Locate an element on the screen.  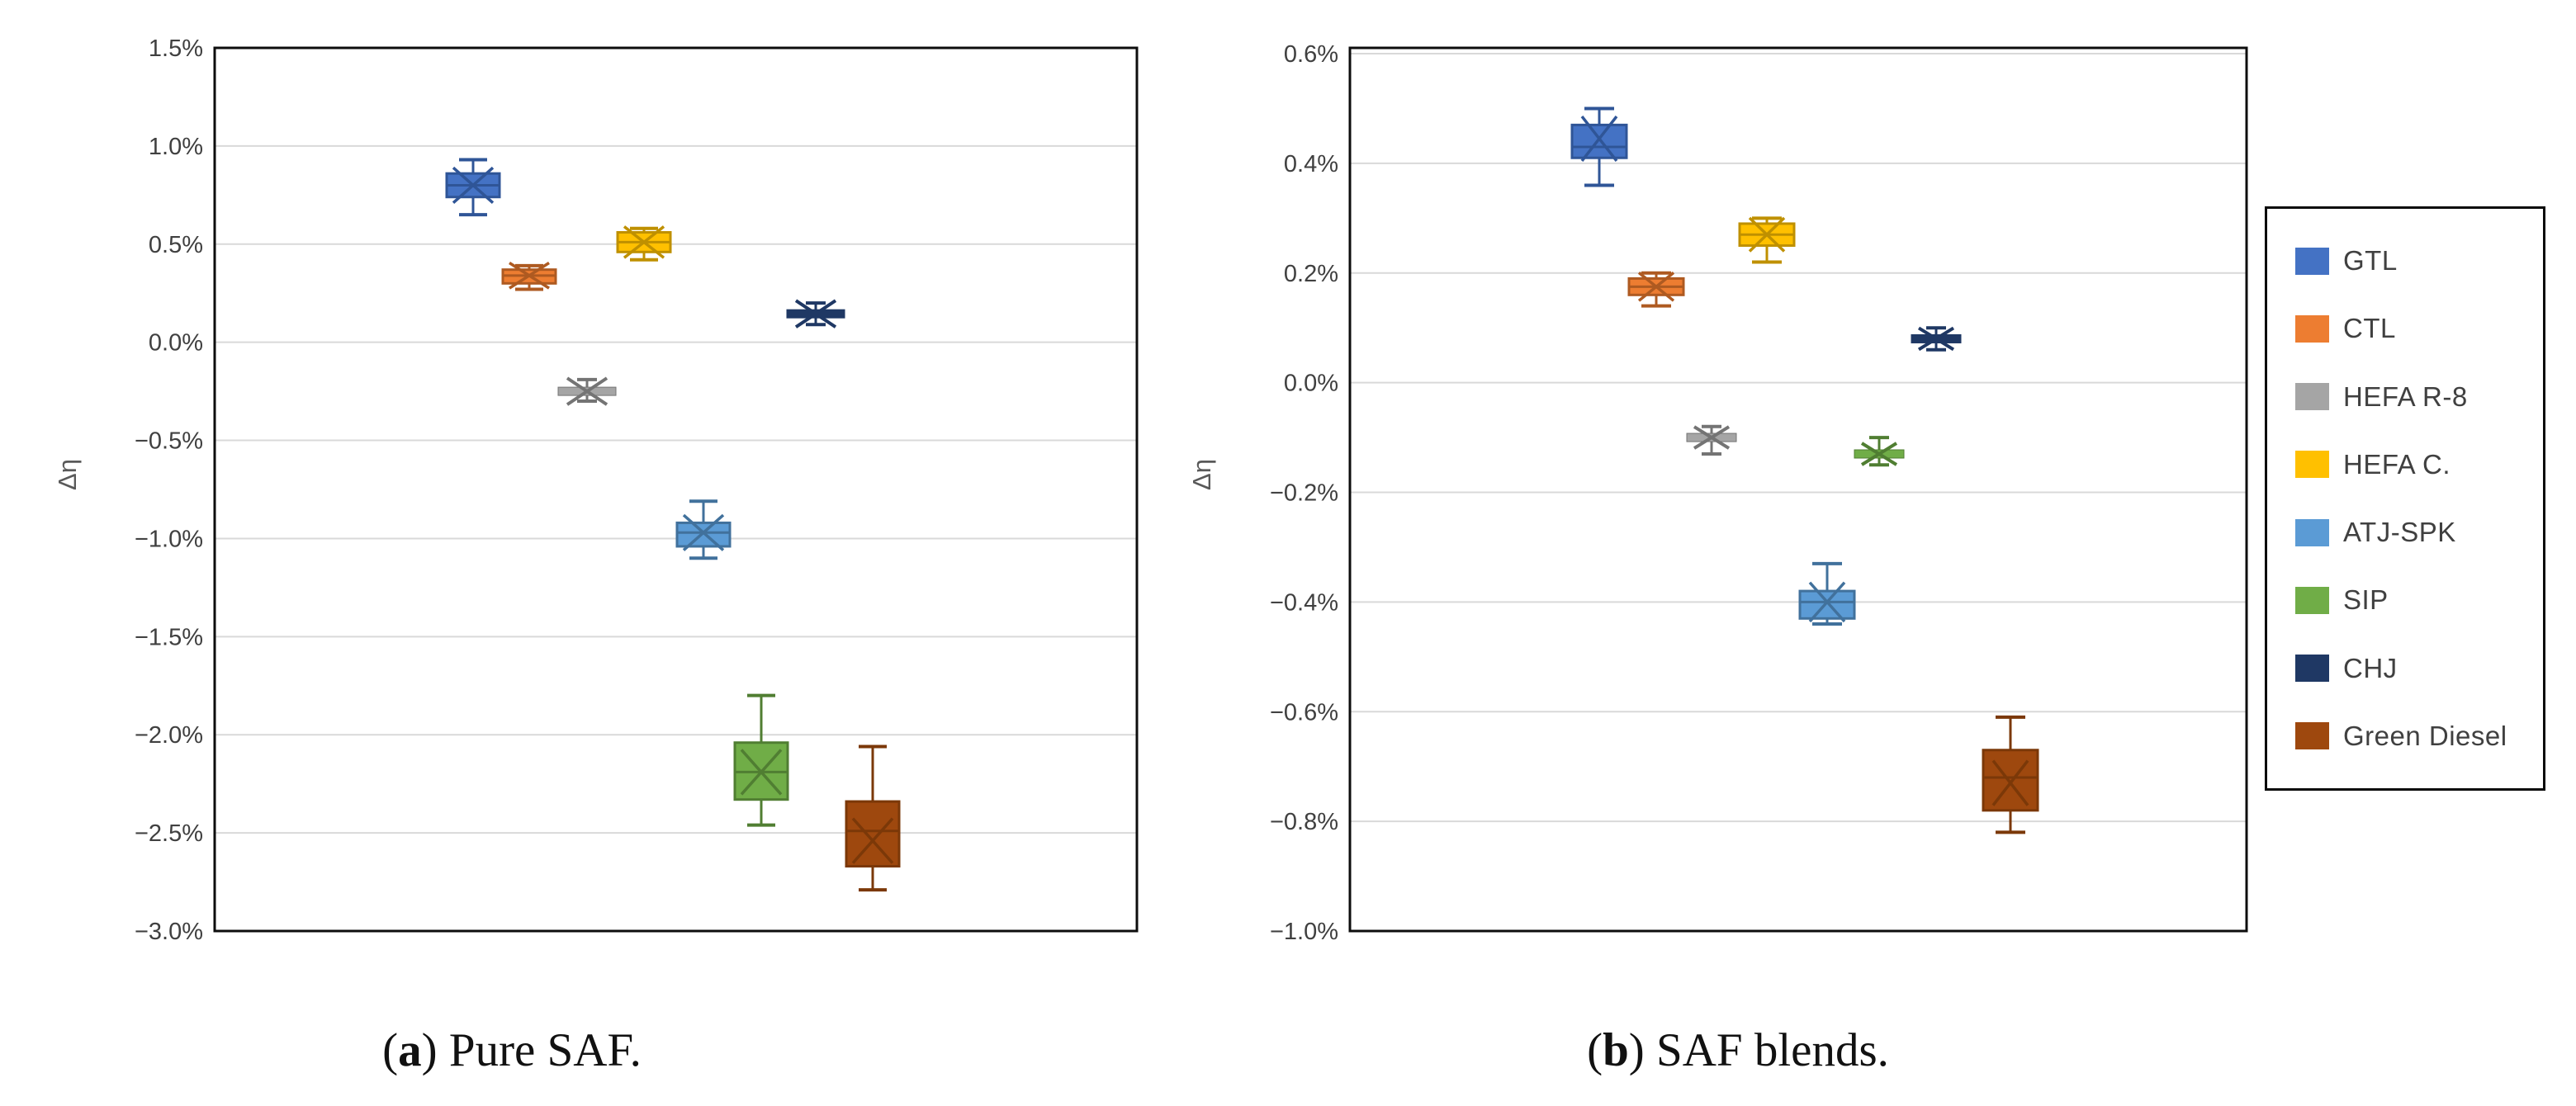
legend-label-hefa-c-: HEFA C. is located at coordinates (2397, 464).